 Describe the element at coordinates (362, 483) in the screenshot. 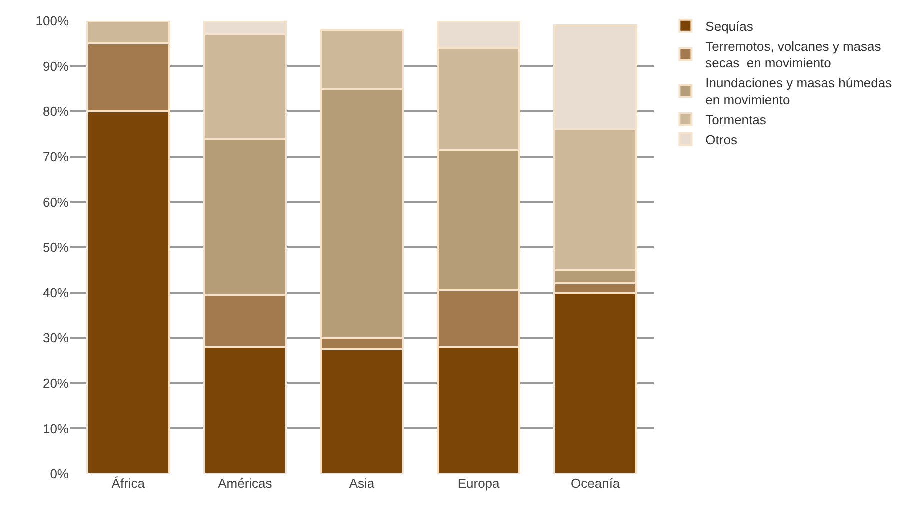

I see `x-tick-label: Asia` at that location.